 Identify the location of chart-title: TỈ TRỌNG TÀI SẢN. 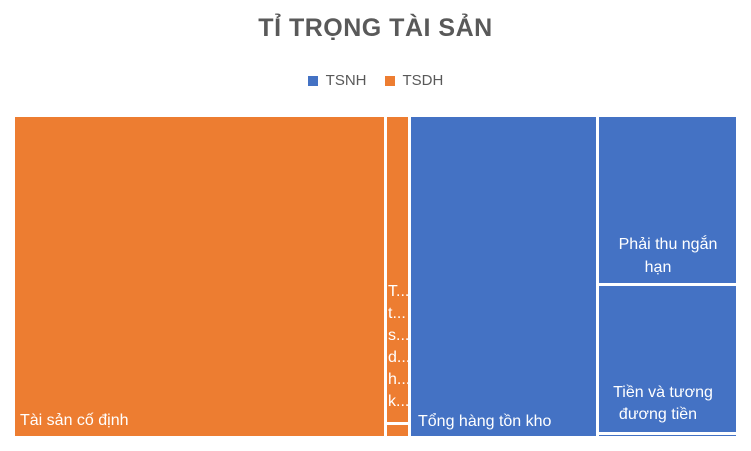
(375, 28).